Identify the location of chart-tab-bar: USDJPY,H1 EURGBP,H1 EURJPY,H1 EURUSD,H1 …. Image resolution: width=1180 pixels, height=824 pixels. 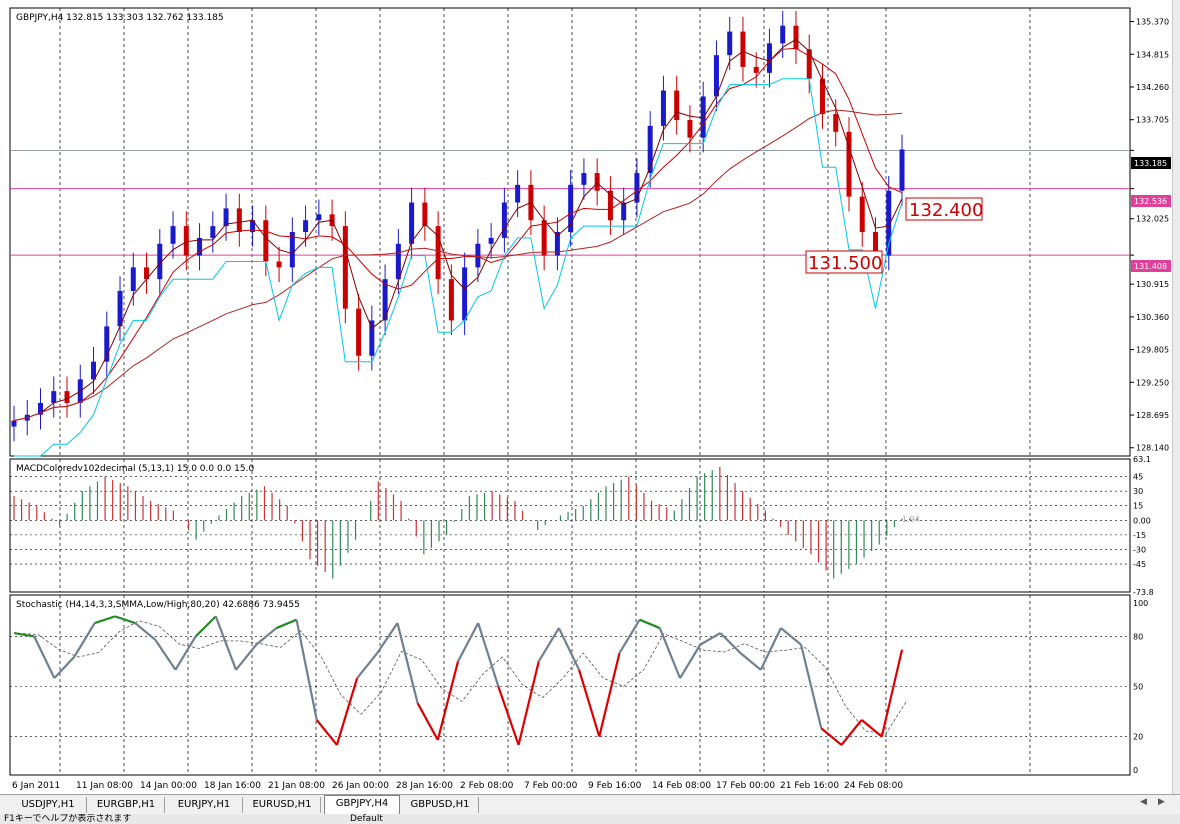
(590, 804).